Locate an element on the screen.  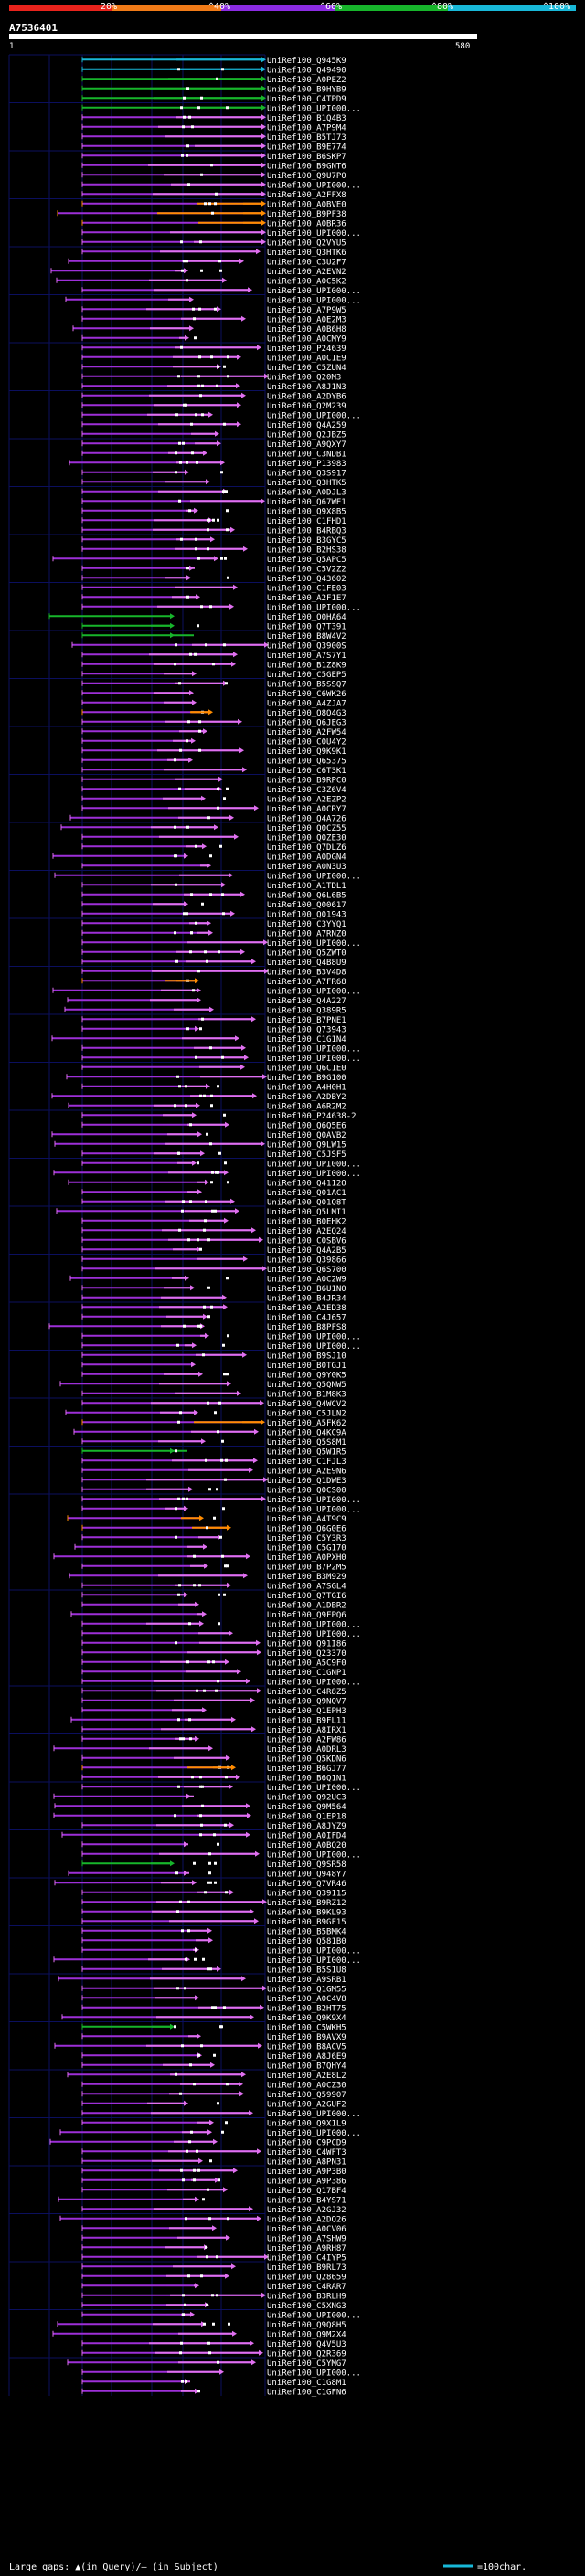
hit-label: UniRef100_Q4A259 is located at coordinates (307, 425).